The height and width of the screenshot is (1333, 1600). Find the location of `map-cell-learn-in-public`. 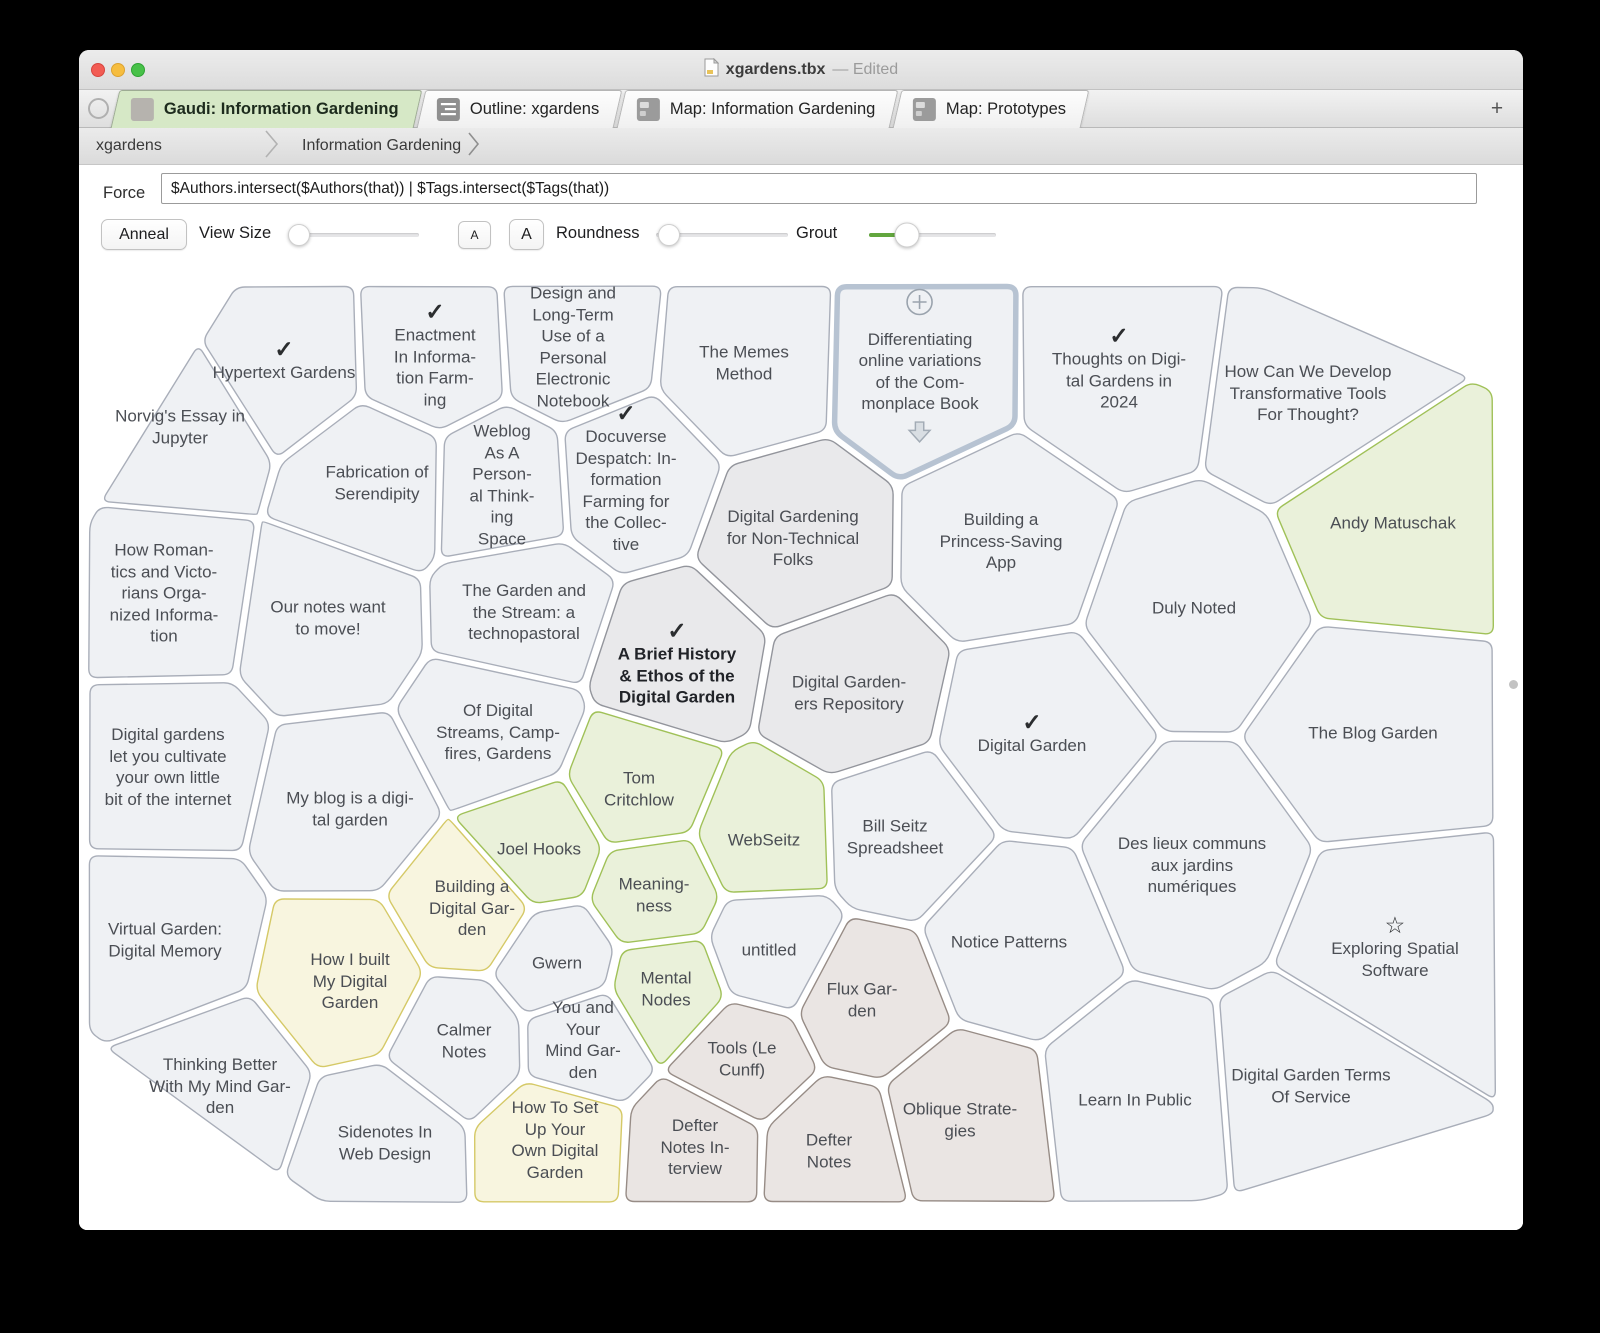

map-cell-learn-in-public is located at coordinates (1136, 1091).